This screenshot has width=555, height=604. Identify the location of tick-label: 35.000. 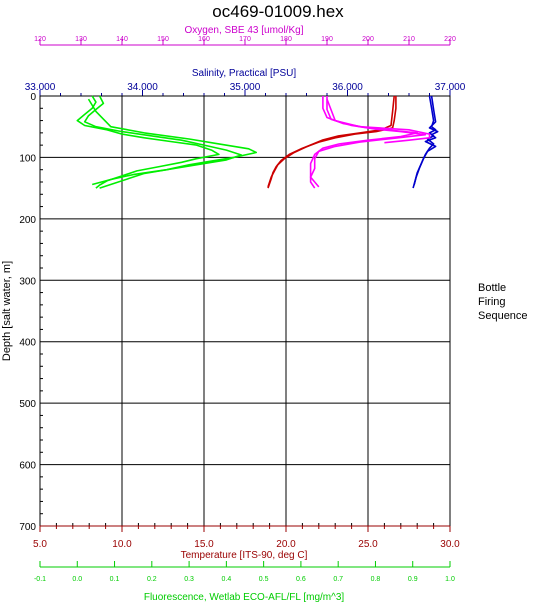
(245, 87).